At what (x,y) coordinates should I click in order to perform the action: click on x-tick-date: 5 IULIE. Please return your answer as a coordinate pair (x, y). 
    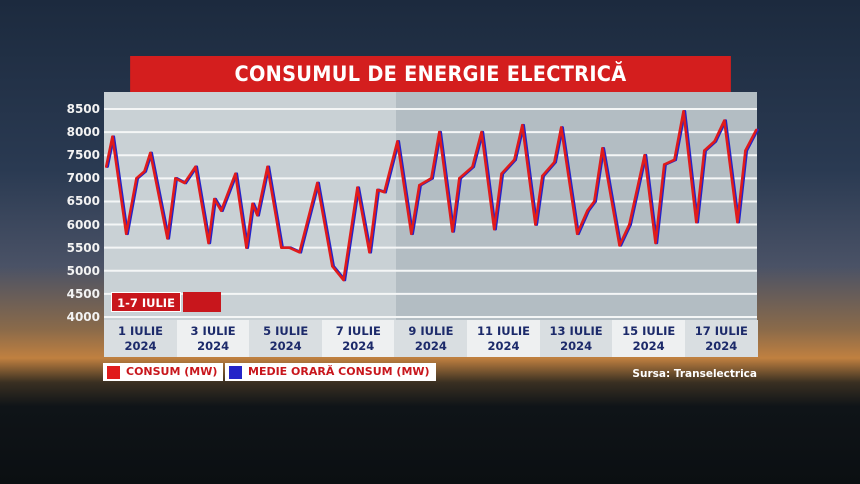
    Looking at the image, I should click on (286, 331).